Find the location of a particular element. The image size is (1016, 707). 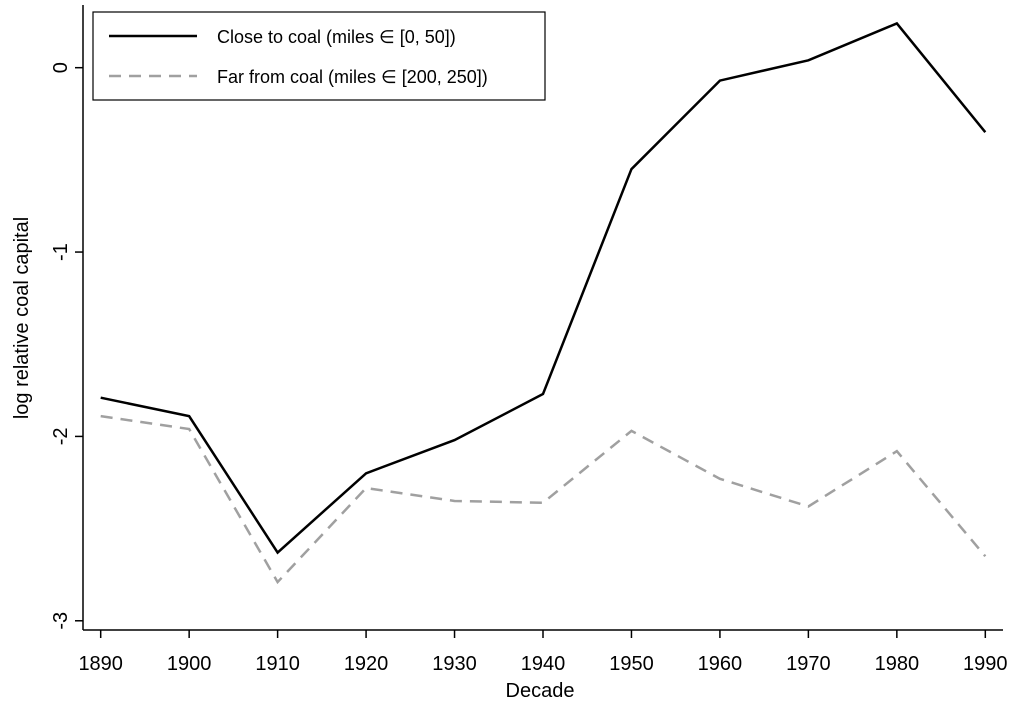

x-tick-label: 1990 is located at coordinates (985, 664).